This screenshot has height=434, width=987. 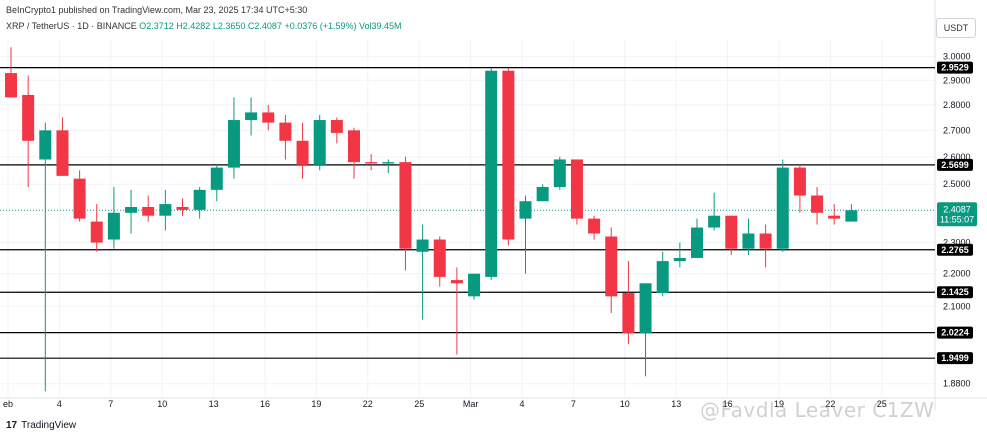 What do you see at coordinates (956, 28) in the screenshot?
I see `currency-button: USDT` at bounding box center [956, 28].